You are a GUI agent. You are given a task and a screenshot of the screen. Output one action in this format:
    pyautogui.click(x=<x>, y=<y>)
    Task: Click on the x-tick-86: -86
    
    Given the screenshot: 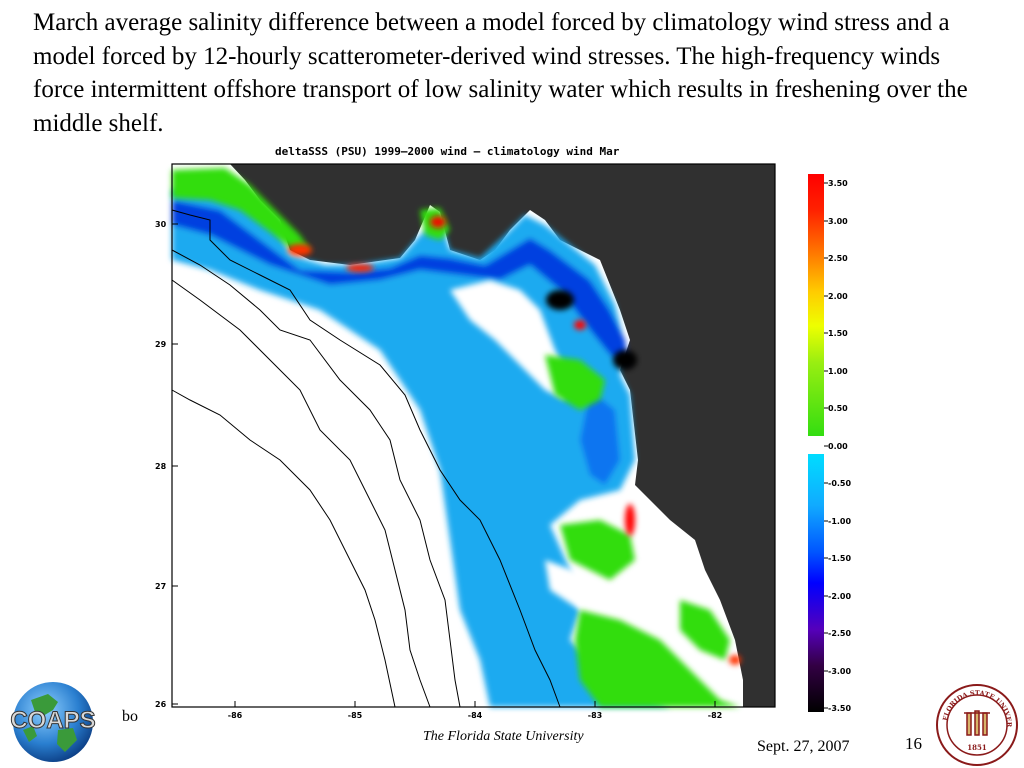 What is the action you would take?
    pyautogui.click(x=235, y=715)
    